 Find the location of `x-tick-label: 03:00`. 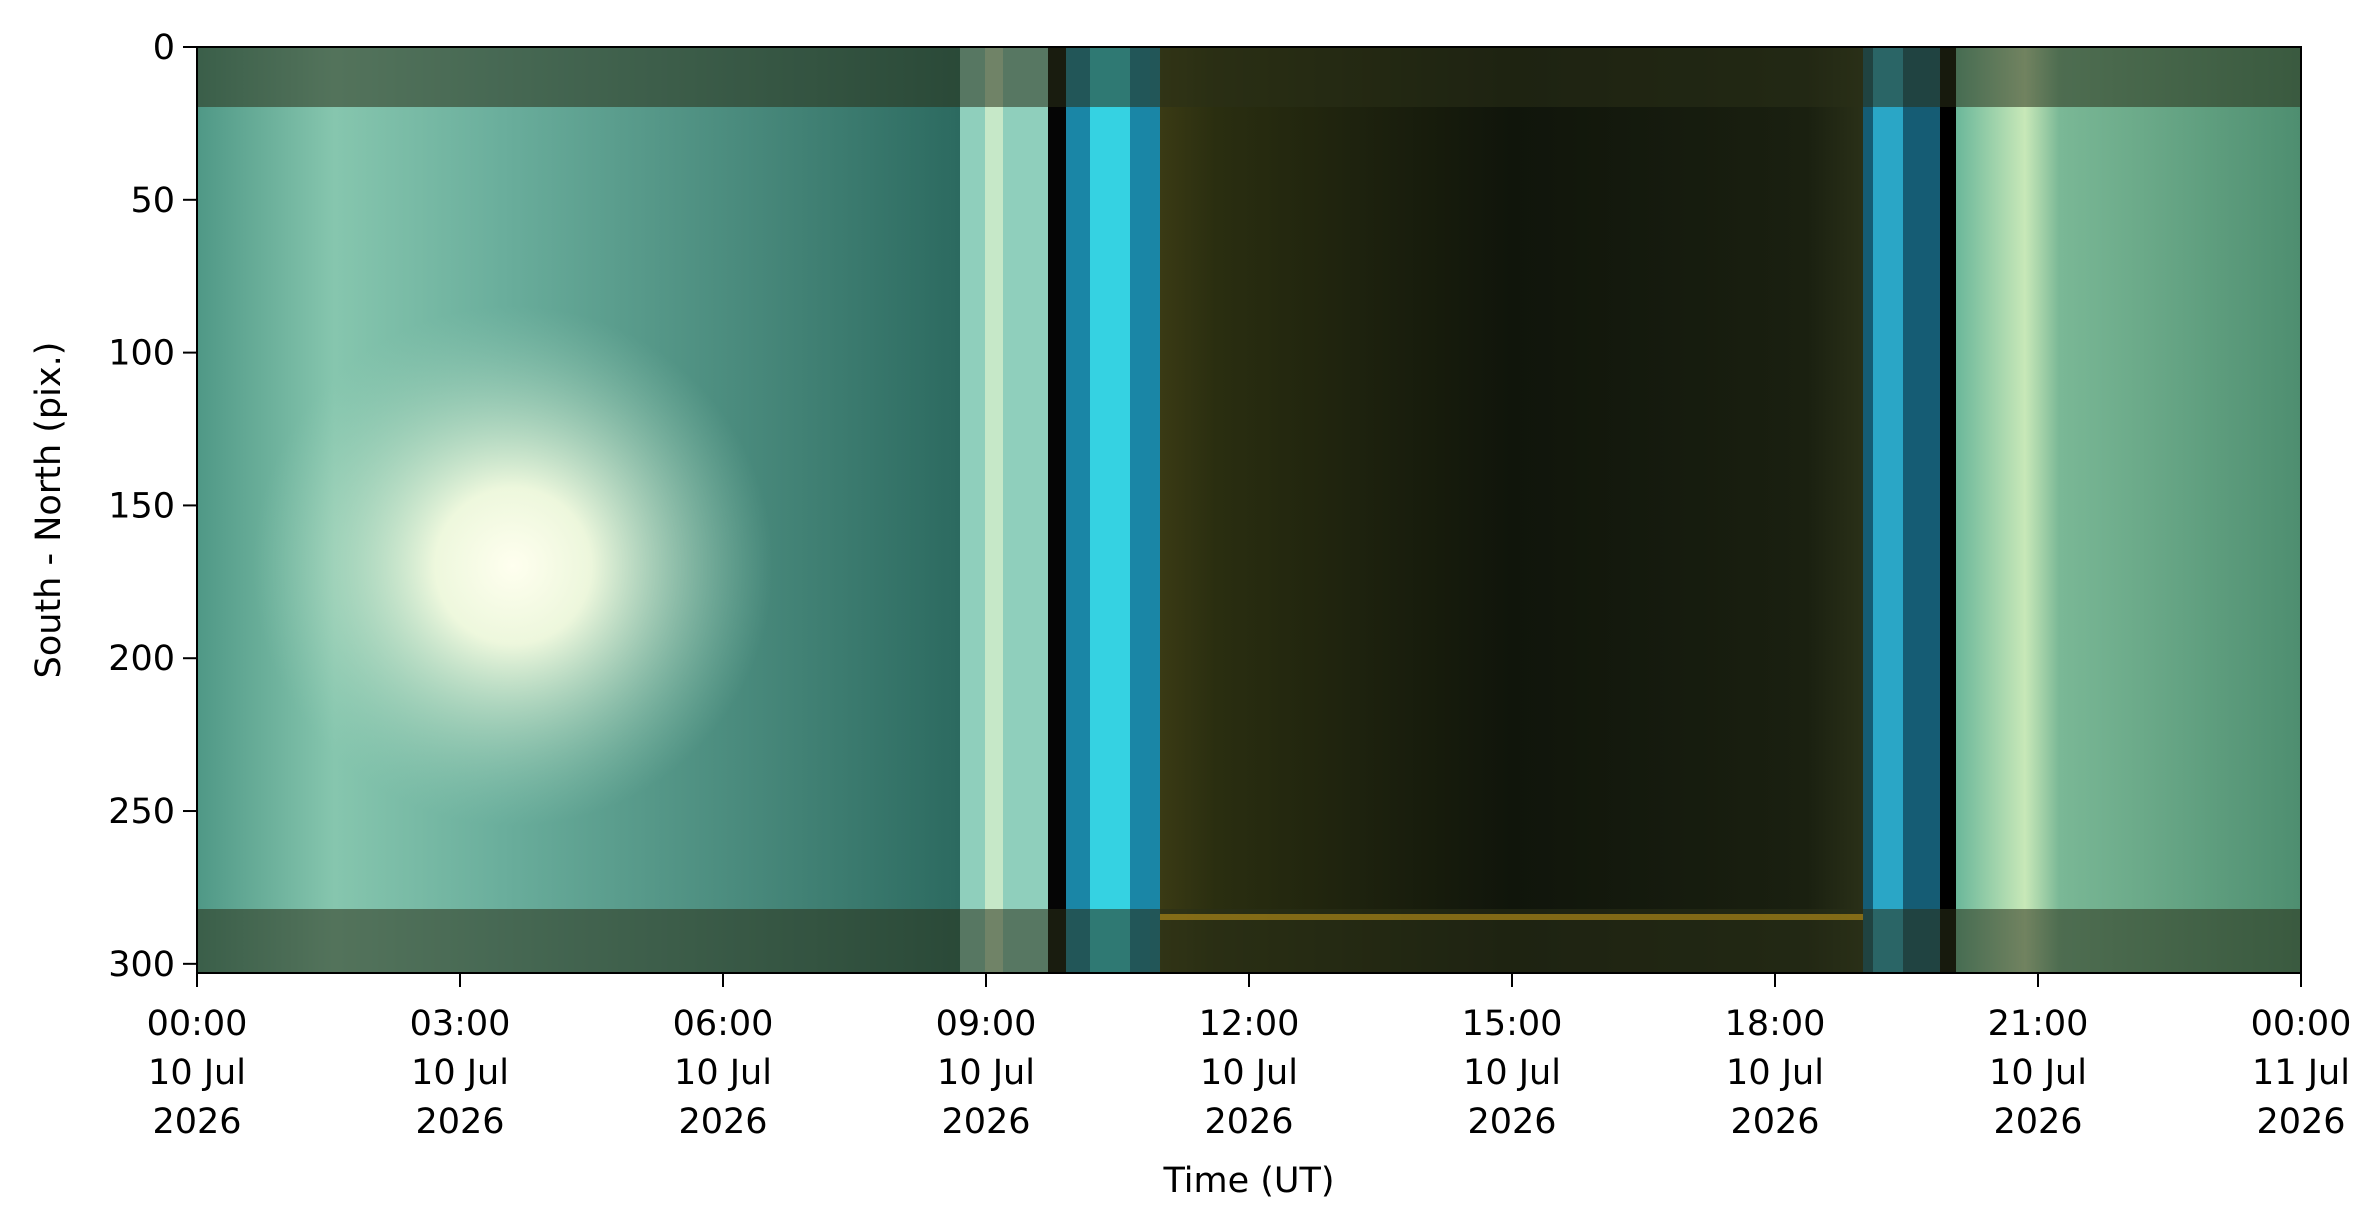

x-tick-label: 03:00 is located at coordinates (460, 1024).